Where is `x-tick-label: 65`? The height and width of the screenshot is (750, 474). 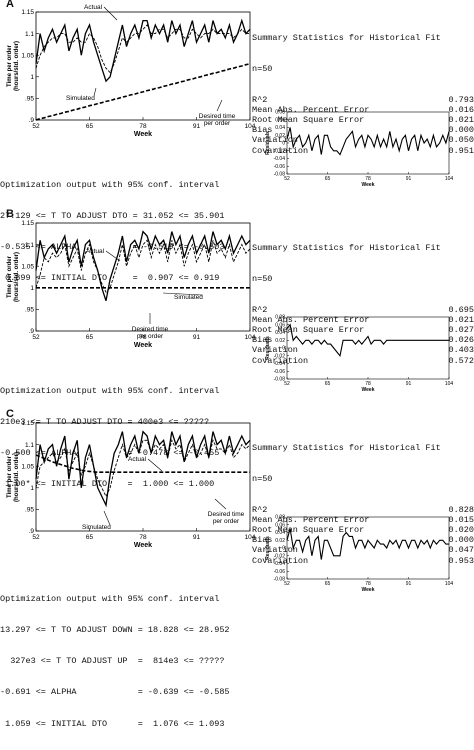
x-tick-label: 65 is located at coordinates (90, 126).